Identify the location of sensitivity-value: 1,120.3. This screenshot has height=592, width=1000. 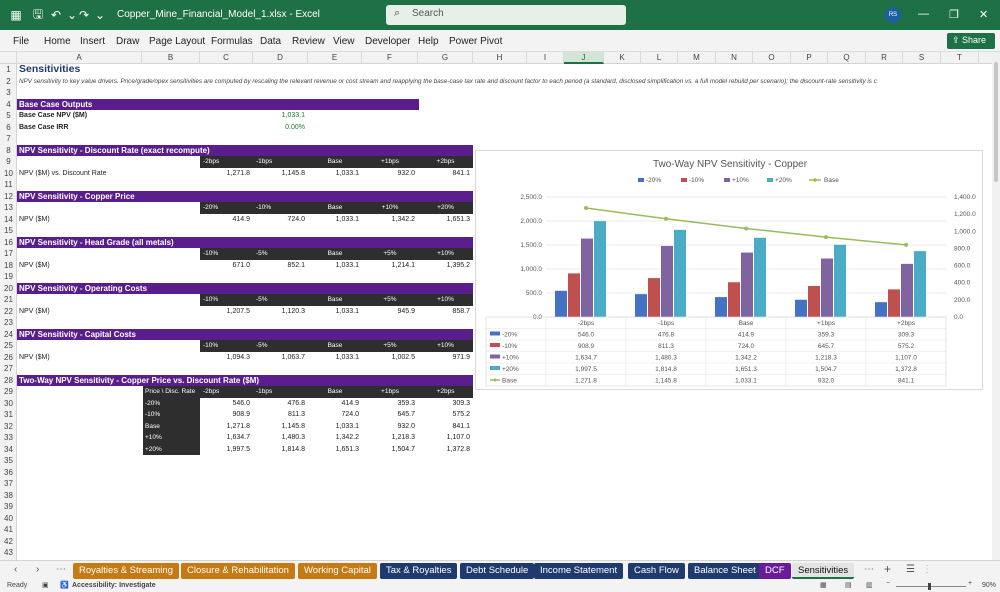
(293, 311).